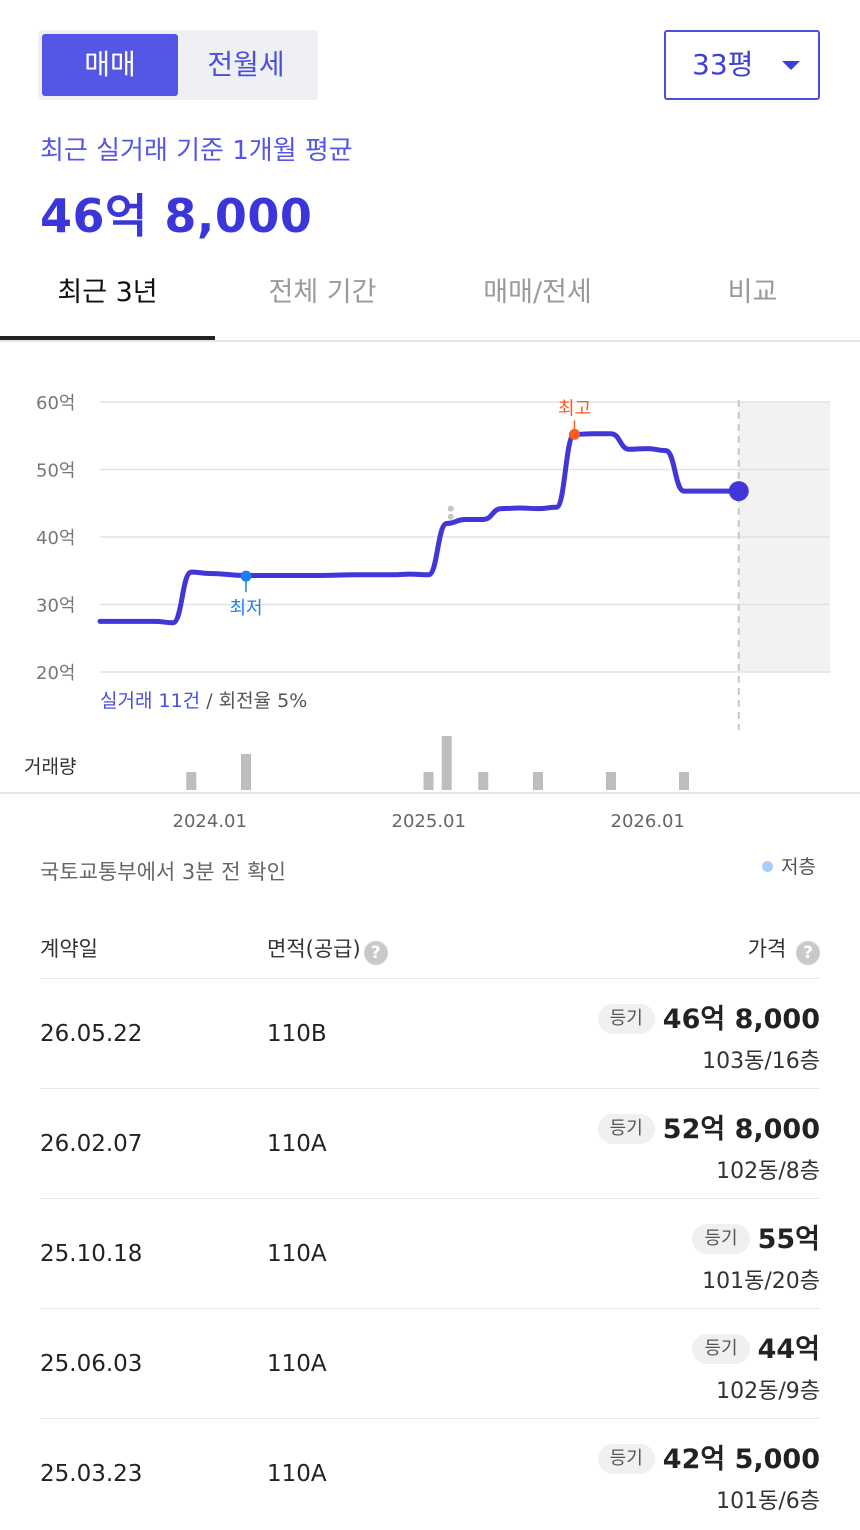  What do you see at coordinates (246, 576) in the screenshot?
I see `lowest-price-point` at bounding box center [246, 576].